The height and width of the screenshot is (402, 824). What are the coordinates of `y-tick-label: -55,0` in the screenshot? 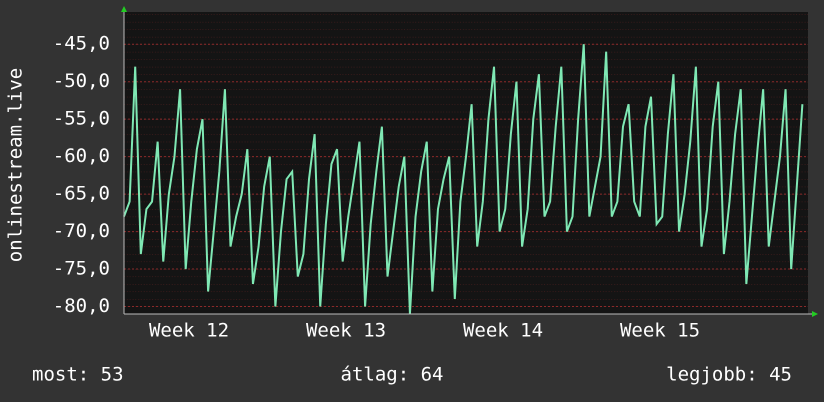 It's located at (81, 119).